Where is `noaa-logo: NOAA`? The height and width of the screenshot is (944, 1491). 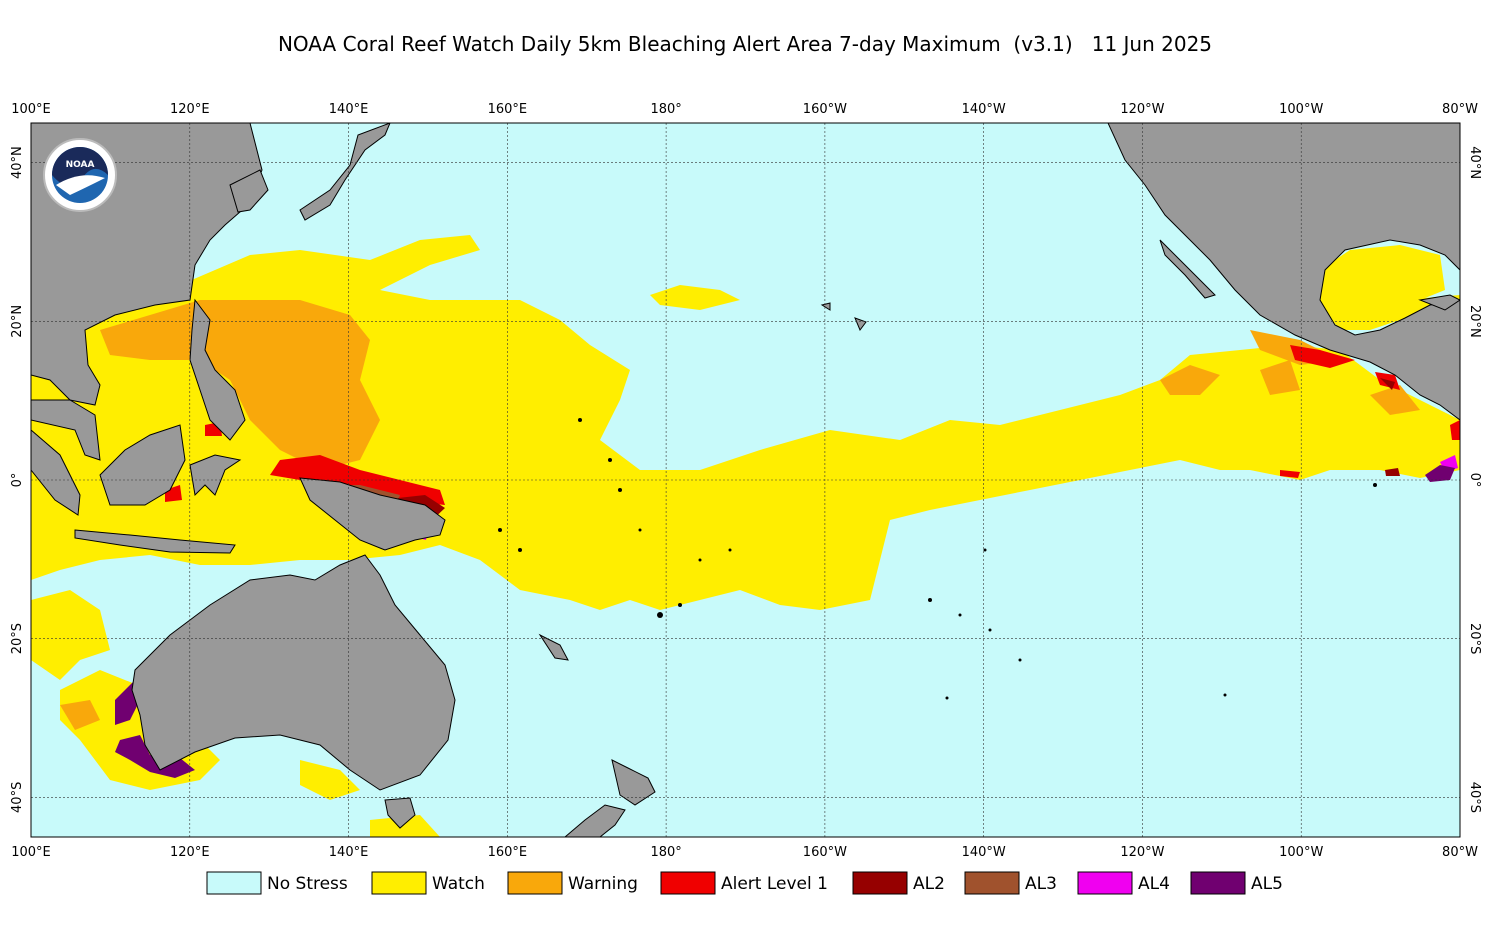
noaa-logo: NOAA is located at coordinates (80, 175).